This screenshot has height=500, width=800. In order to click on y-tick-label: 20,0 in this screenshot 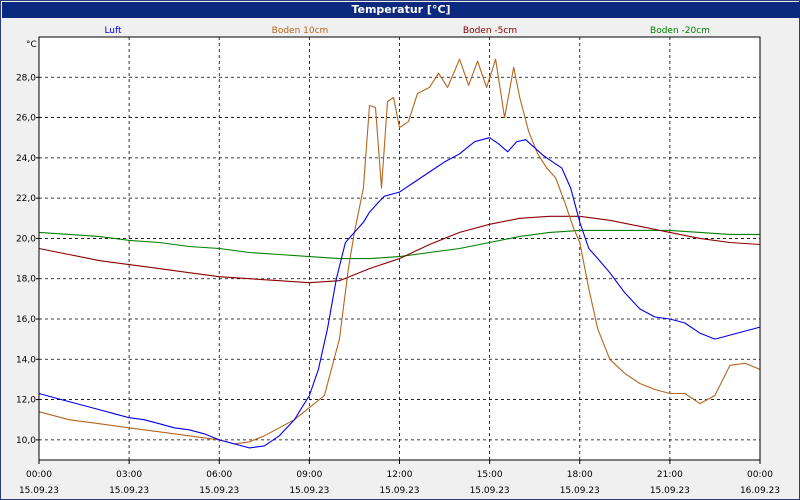, I will do `click(26, 239)`.